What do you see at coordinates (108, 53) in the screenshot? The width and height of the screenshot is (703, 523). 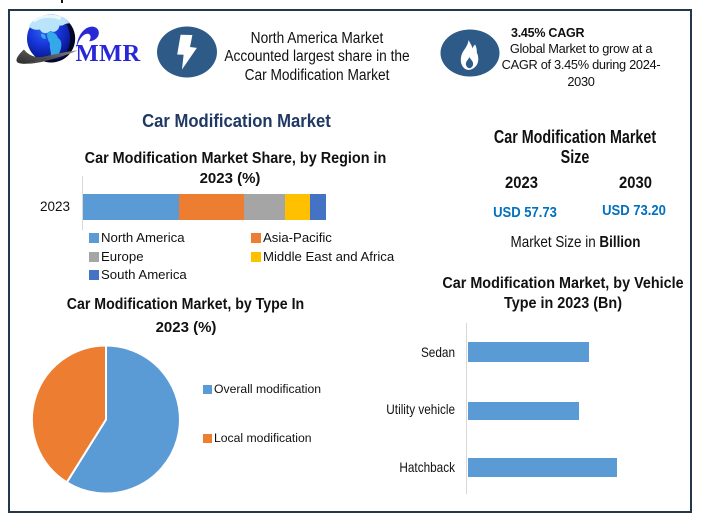 I see `svg-text: MMR` at bounding box center [108, 53].